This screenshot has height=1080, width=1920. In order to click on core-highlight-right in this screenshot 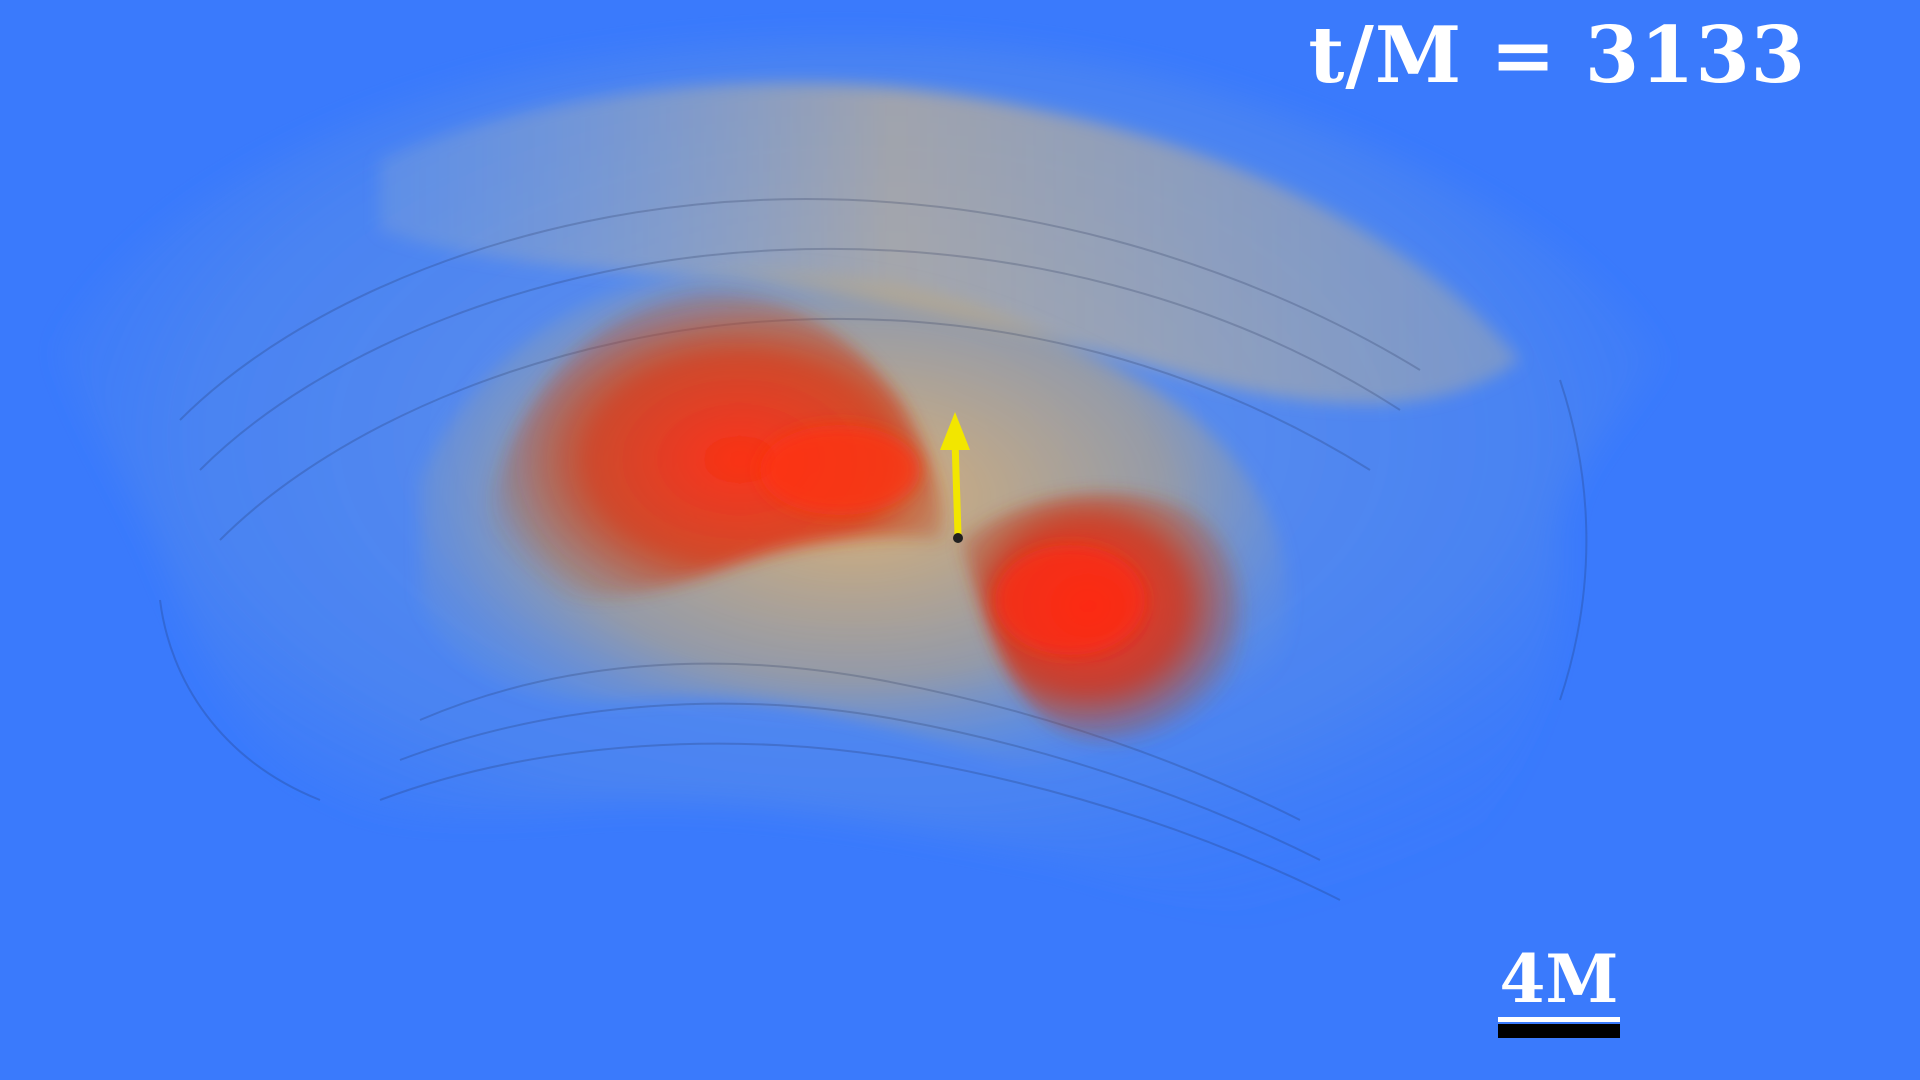, I will do `click(1070, 600)`.